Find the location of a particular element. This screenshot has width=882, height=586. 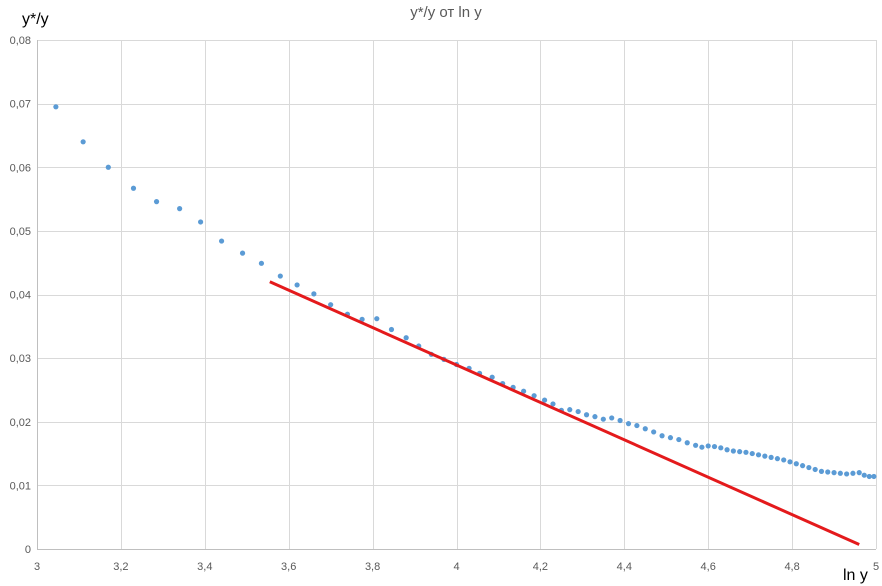

x-tick-label: 4,4 is located at coordinates (624, 567).